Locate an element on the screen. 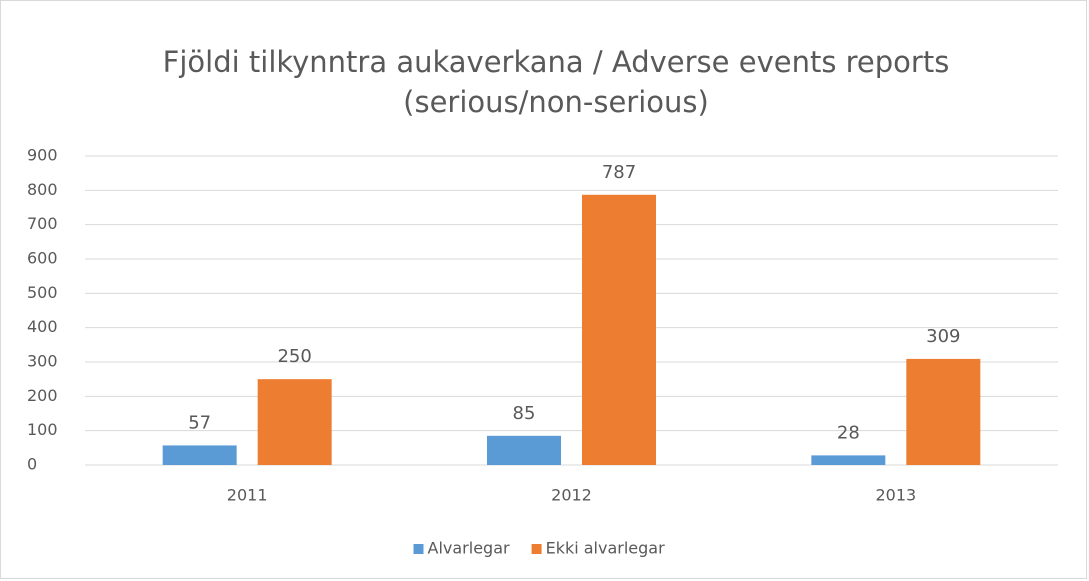 This screenshot has height=581, width=1089. data-label: 85 is located at coordinates (524, 413).